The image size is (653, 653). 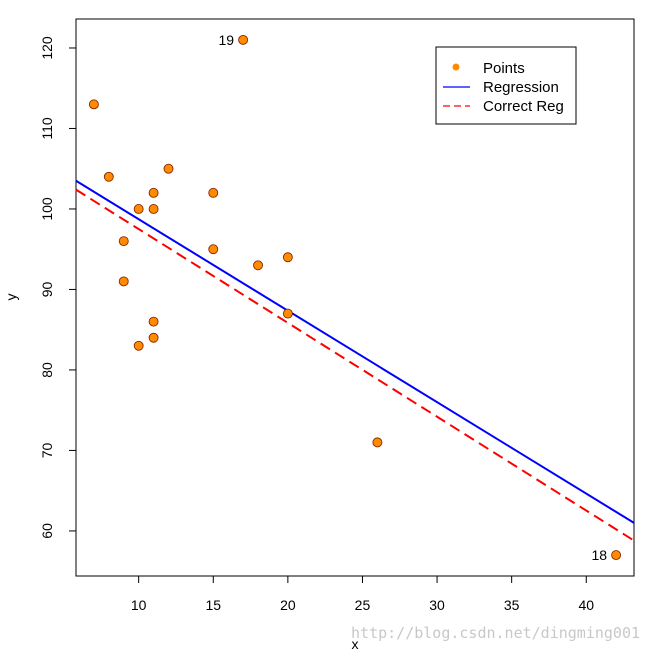 I want to click on y-tick-label: 70, so click(x=47, y=450).